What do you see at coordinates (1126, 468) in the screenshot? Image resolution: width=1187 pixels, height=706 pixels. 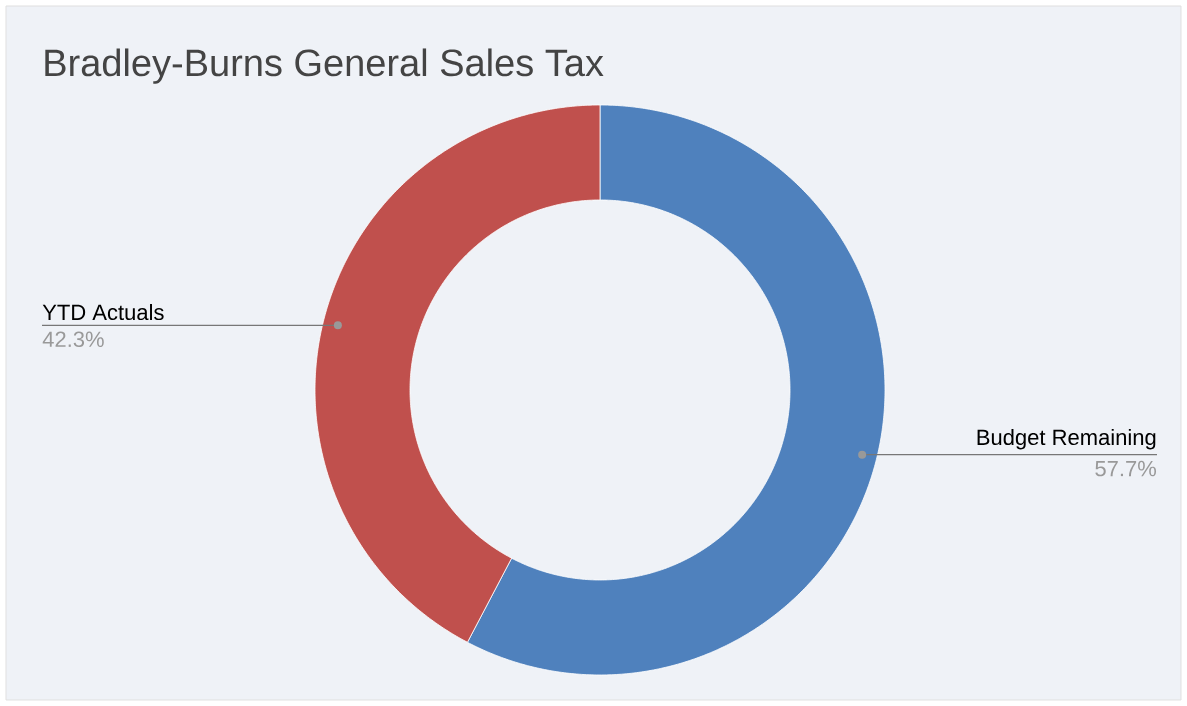 I see `data-label: 57.7%` at bounding box center [1126, 468].